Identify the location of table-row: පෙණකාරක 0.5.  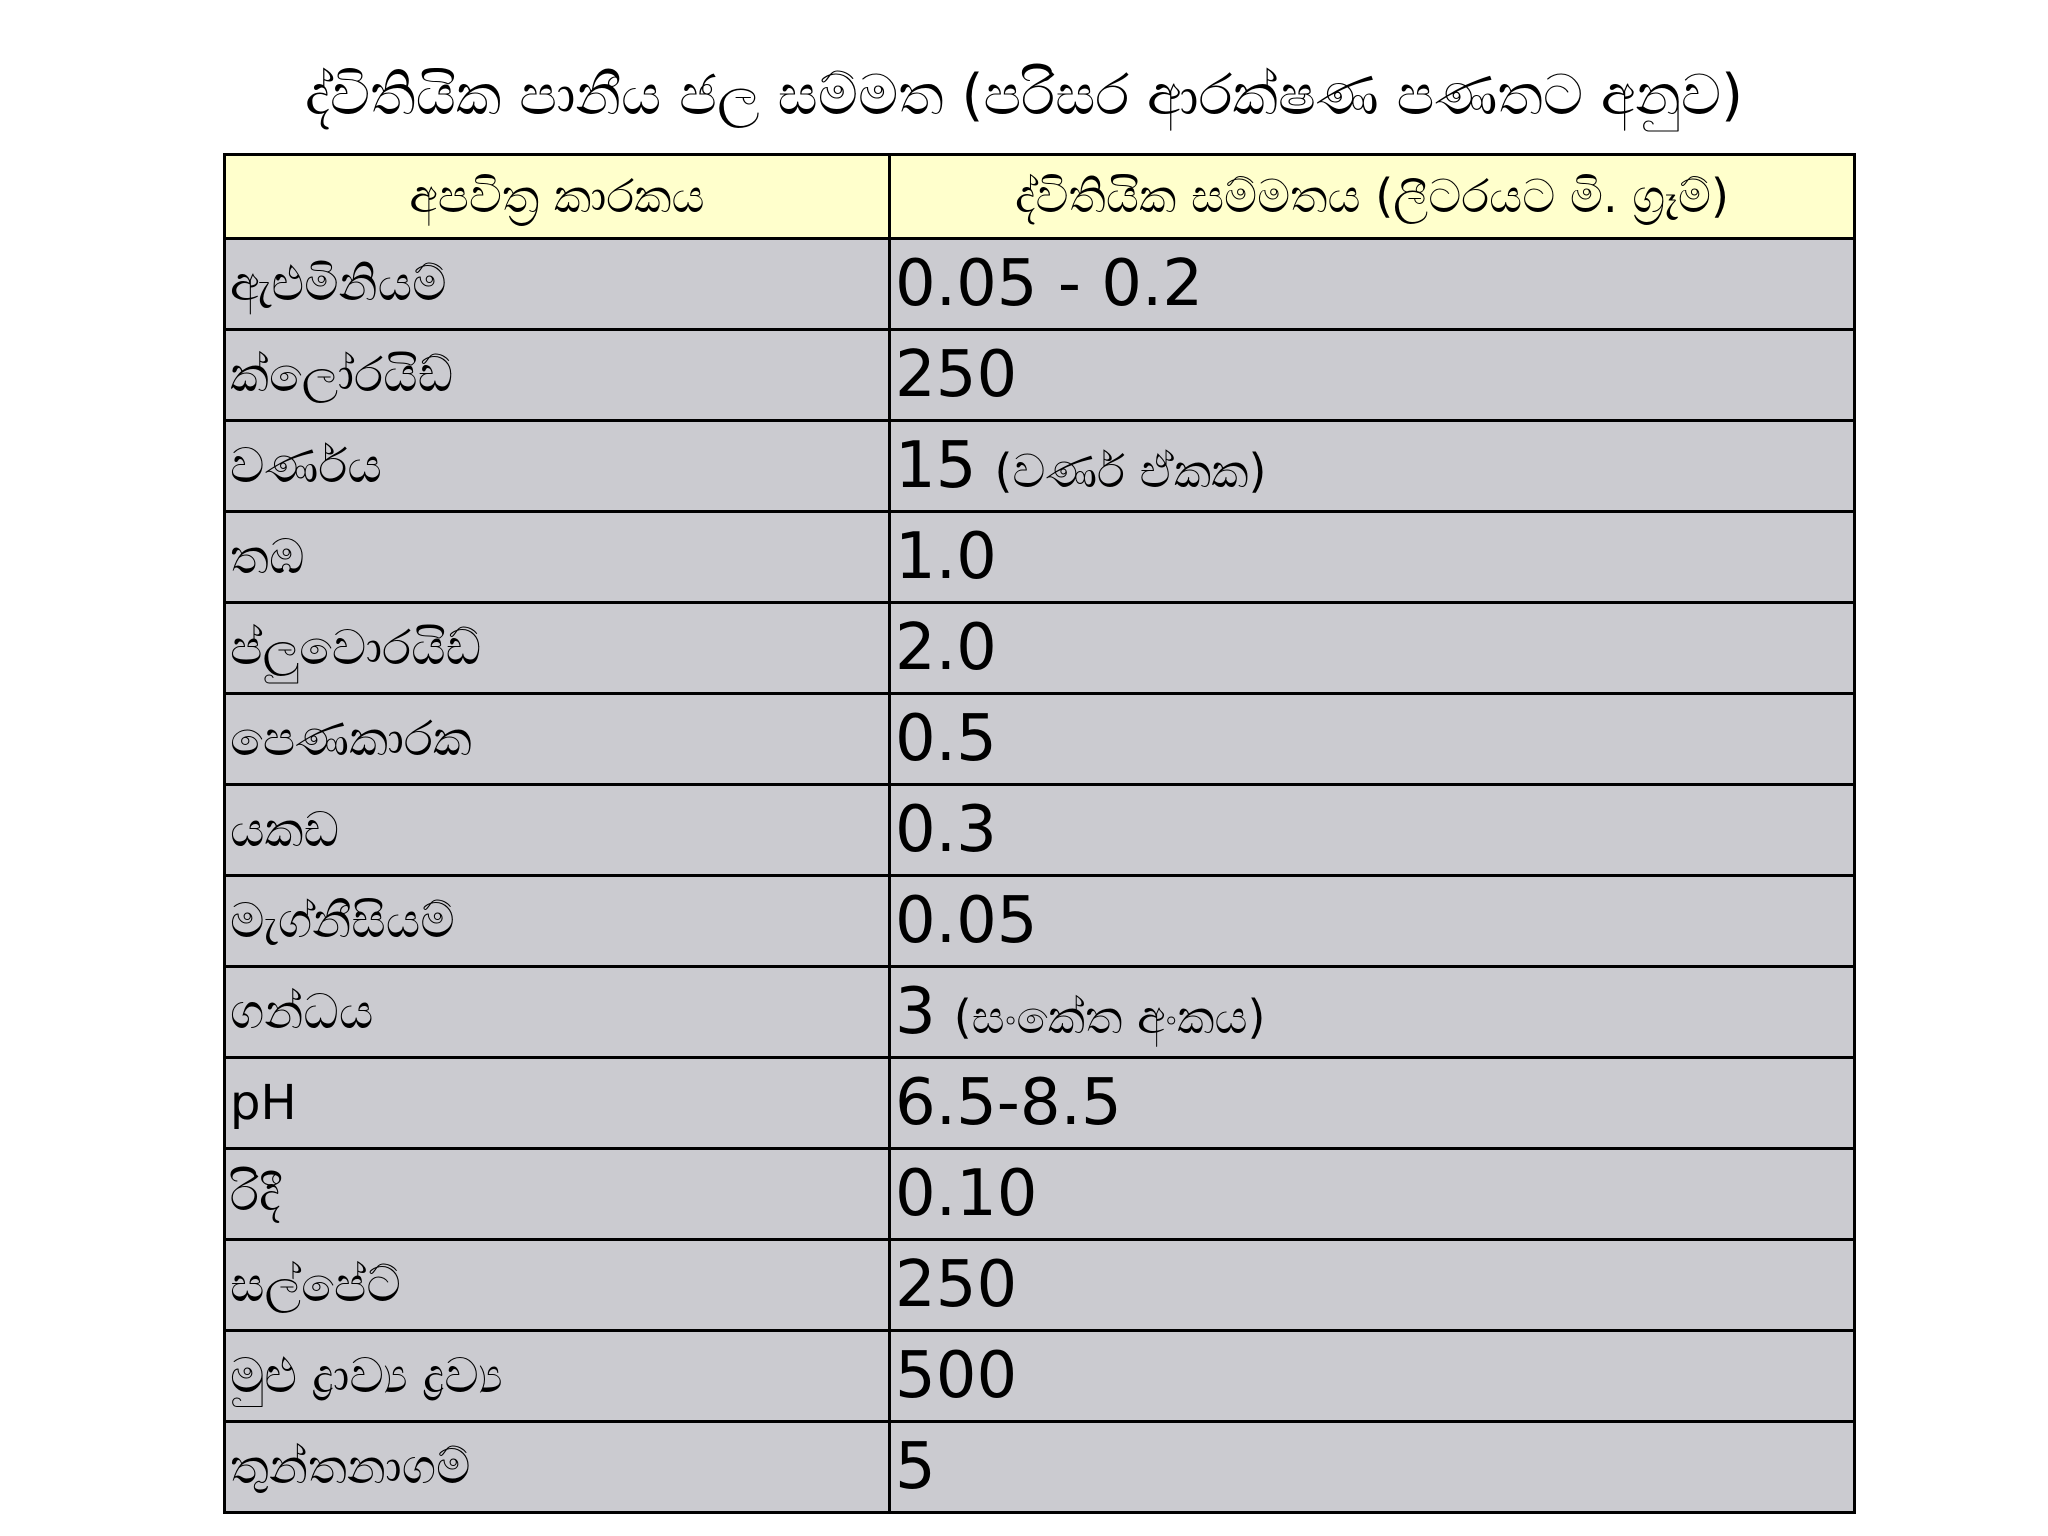
(1039, 739).